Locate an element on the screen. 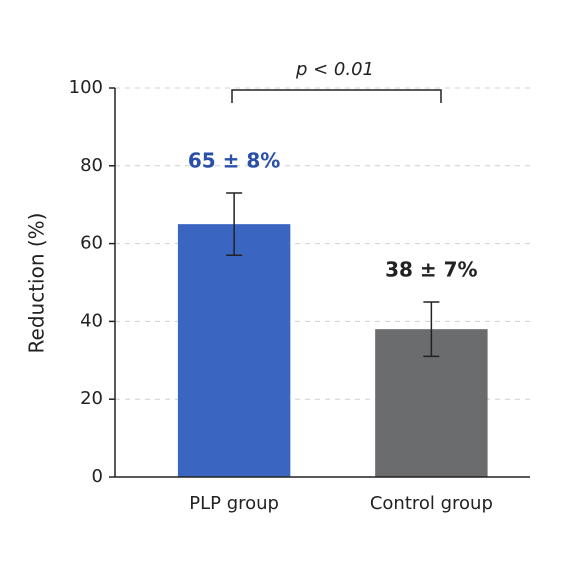 Image resolution: width=570 pixels, height=570 pixels. value-label: 65 ± 8% is located at coordinates (234, 161).